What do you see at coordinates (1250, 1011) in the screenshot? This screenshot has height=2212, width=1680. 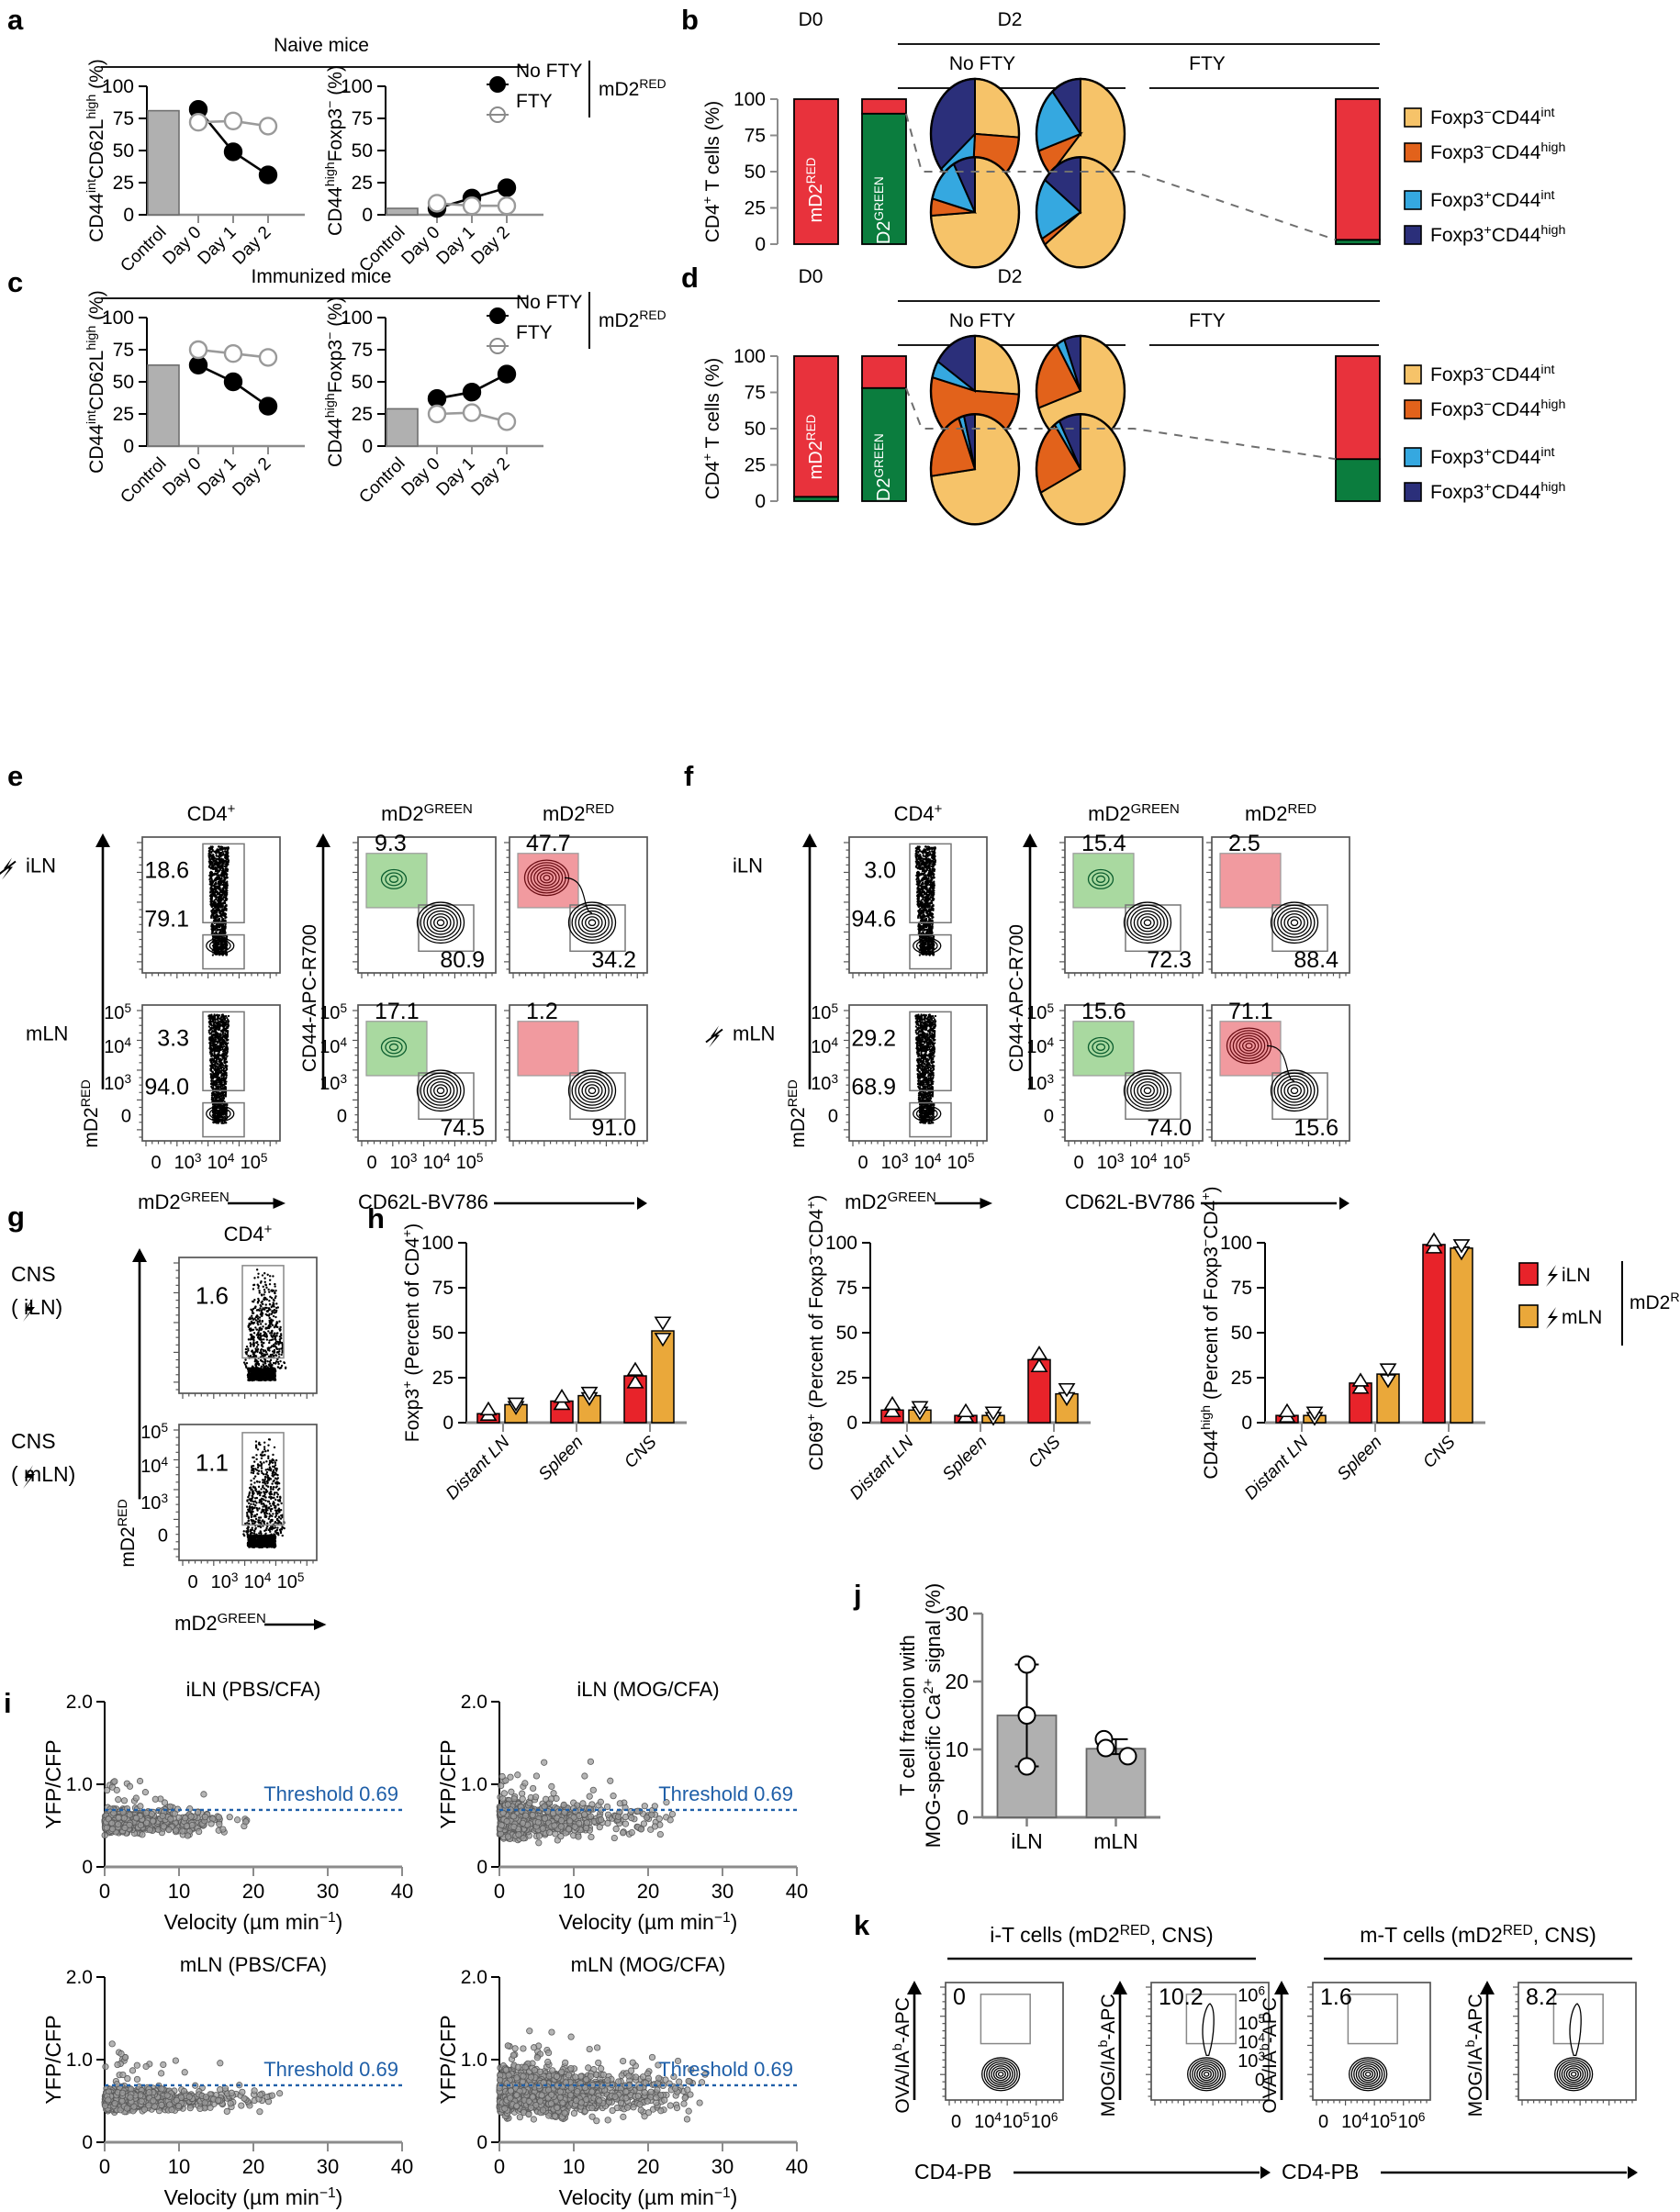 I see `gate-value-top: 71.1` at bounding box center [1250, 1011].